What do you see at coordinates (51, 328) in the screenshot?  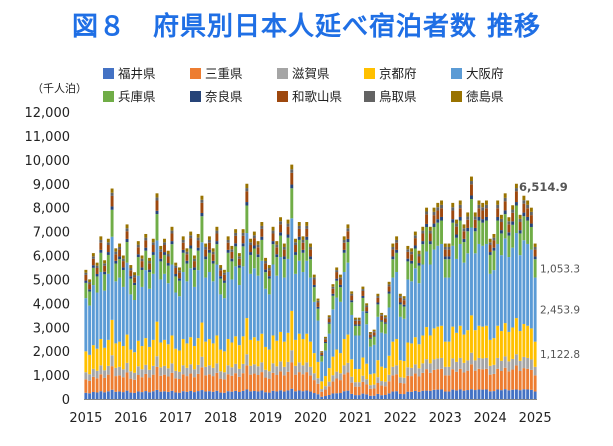 I see `y-tick-label: 3,000` at bounding box center [51, 328].